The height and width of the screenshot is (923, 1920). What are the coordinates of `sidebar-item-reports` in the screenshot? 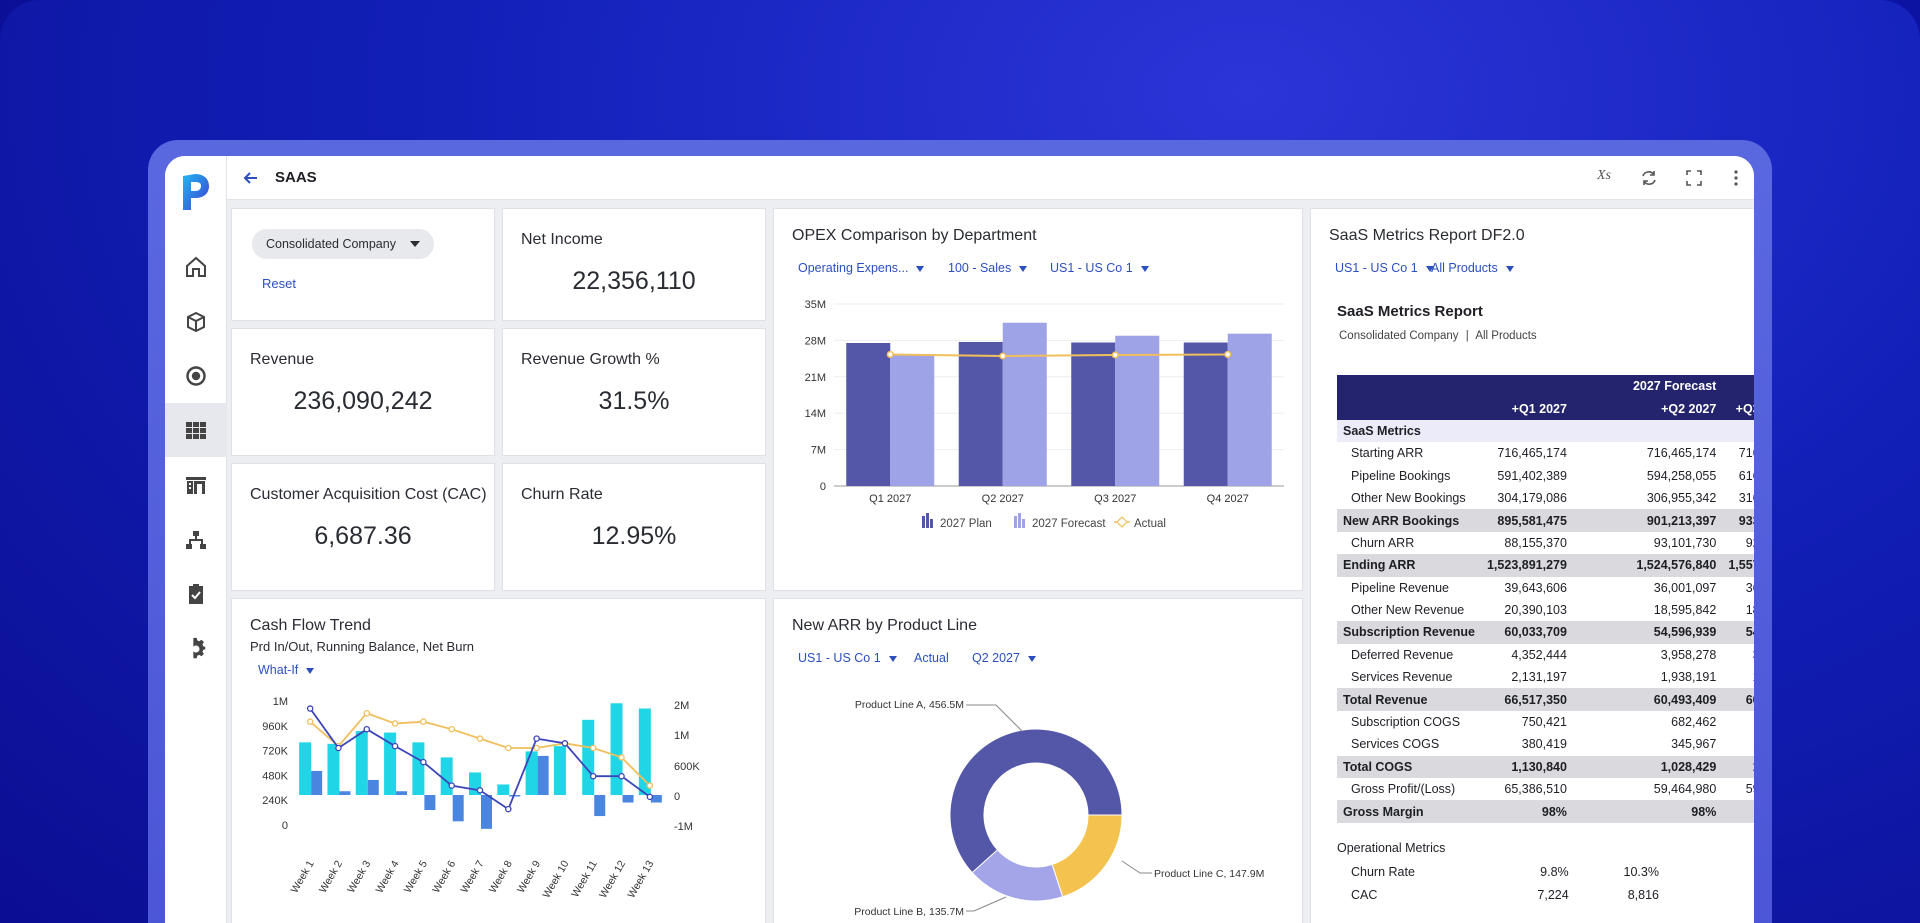 It's located at (196, 485).